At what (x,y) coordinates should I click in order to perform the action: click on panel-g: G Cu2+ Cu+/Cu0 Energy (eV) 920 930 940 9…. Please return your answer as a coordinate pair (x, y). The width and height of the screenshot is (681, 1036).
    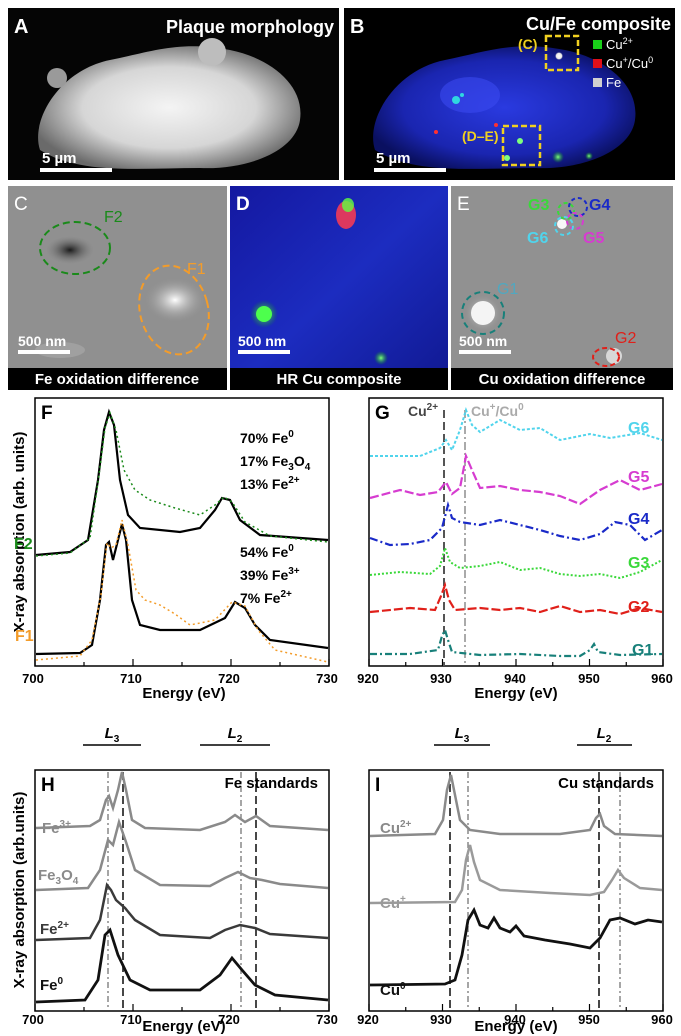
    Looking at the image, I should click on (515, 549).